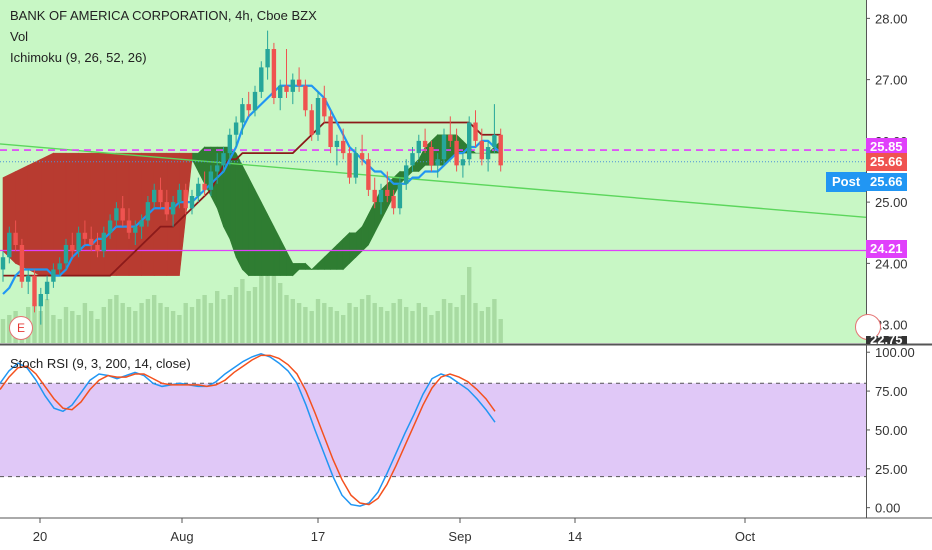 The height and width of the screenshot is (550, 932). Describe the element at coordinates (891, 202) in the screenshot. I see `price-tick-label: 25.00` at that location.